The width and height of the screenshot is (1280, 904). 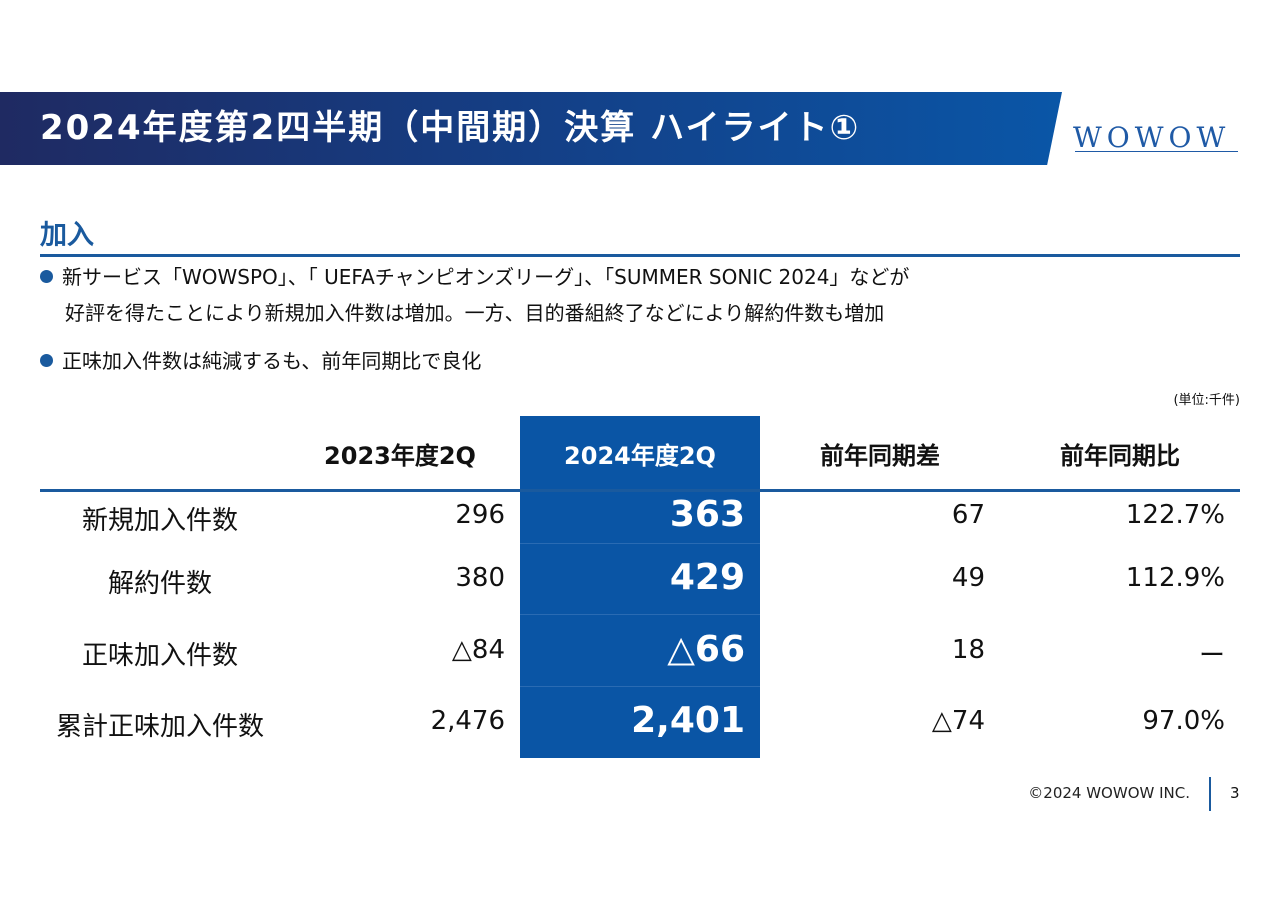 I want to click on cell-highlight: 363, so click(x=707, y=514).